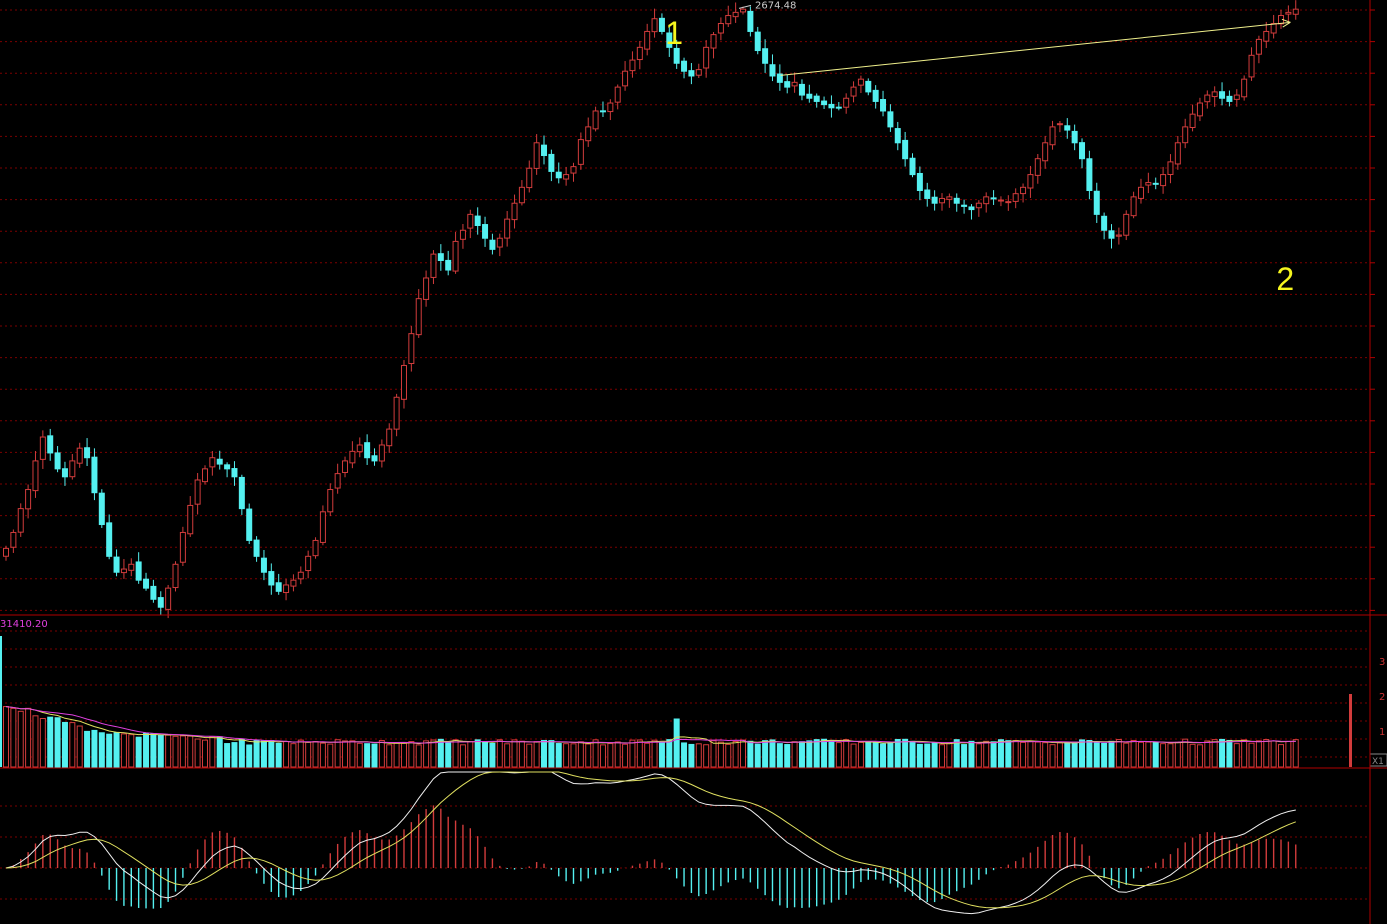  Describe the element at coordinates (24, 624) in the screenshot. I see `volume-max-label: 31410.20` at that location.